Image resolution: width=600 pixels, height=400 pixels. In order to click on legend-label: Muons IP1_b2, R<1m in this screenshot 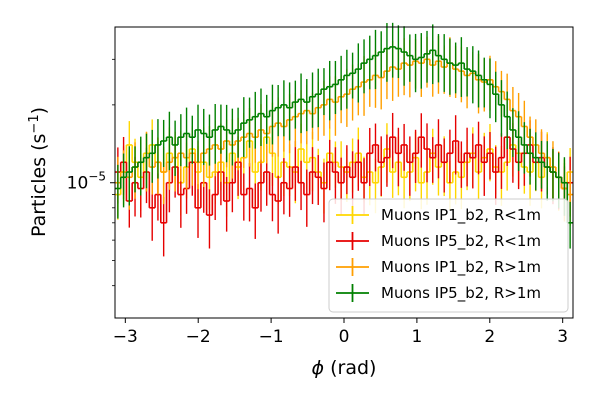, I will do `click(461, 215)`.